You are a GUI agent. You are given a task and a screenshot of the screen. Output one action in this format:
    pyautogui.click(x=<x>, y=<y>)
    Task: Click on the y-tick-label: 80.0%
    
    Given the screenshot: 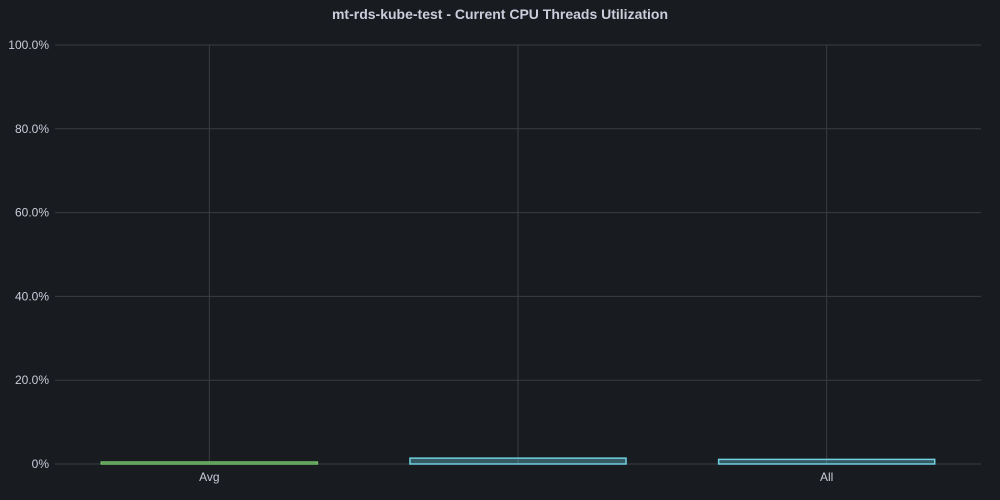 What is the action you would take?
    pyautogui.click(x=32, y=129)
    